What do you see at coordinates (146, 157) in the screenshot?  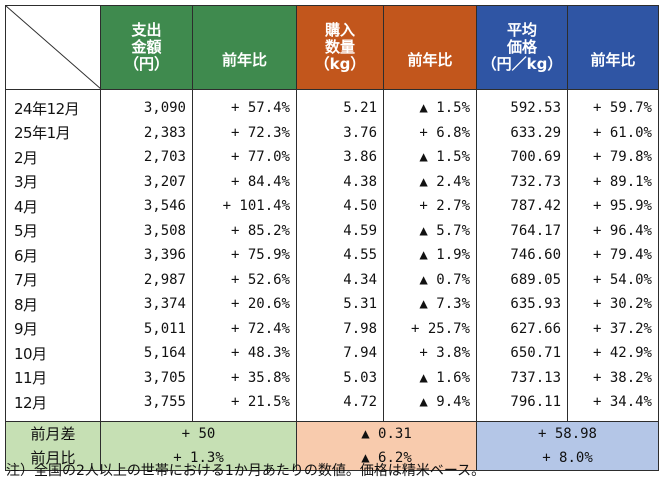 I see `spend-cell: 2,703` at bounding box center [146, 157].